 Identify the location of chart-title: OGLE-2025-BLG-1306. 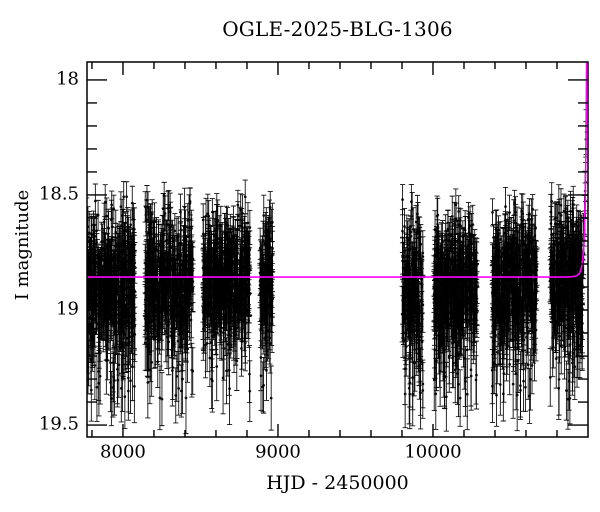
(337, 29).